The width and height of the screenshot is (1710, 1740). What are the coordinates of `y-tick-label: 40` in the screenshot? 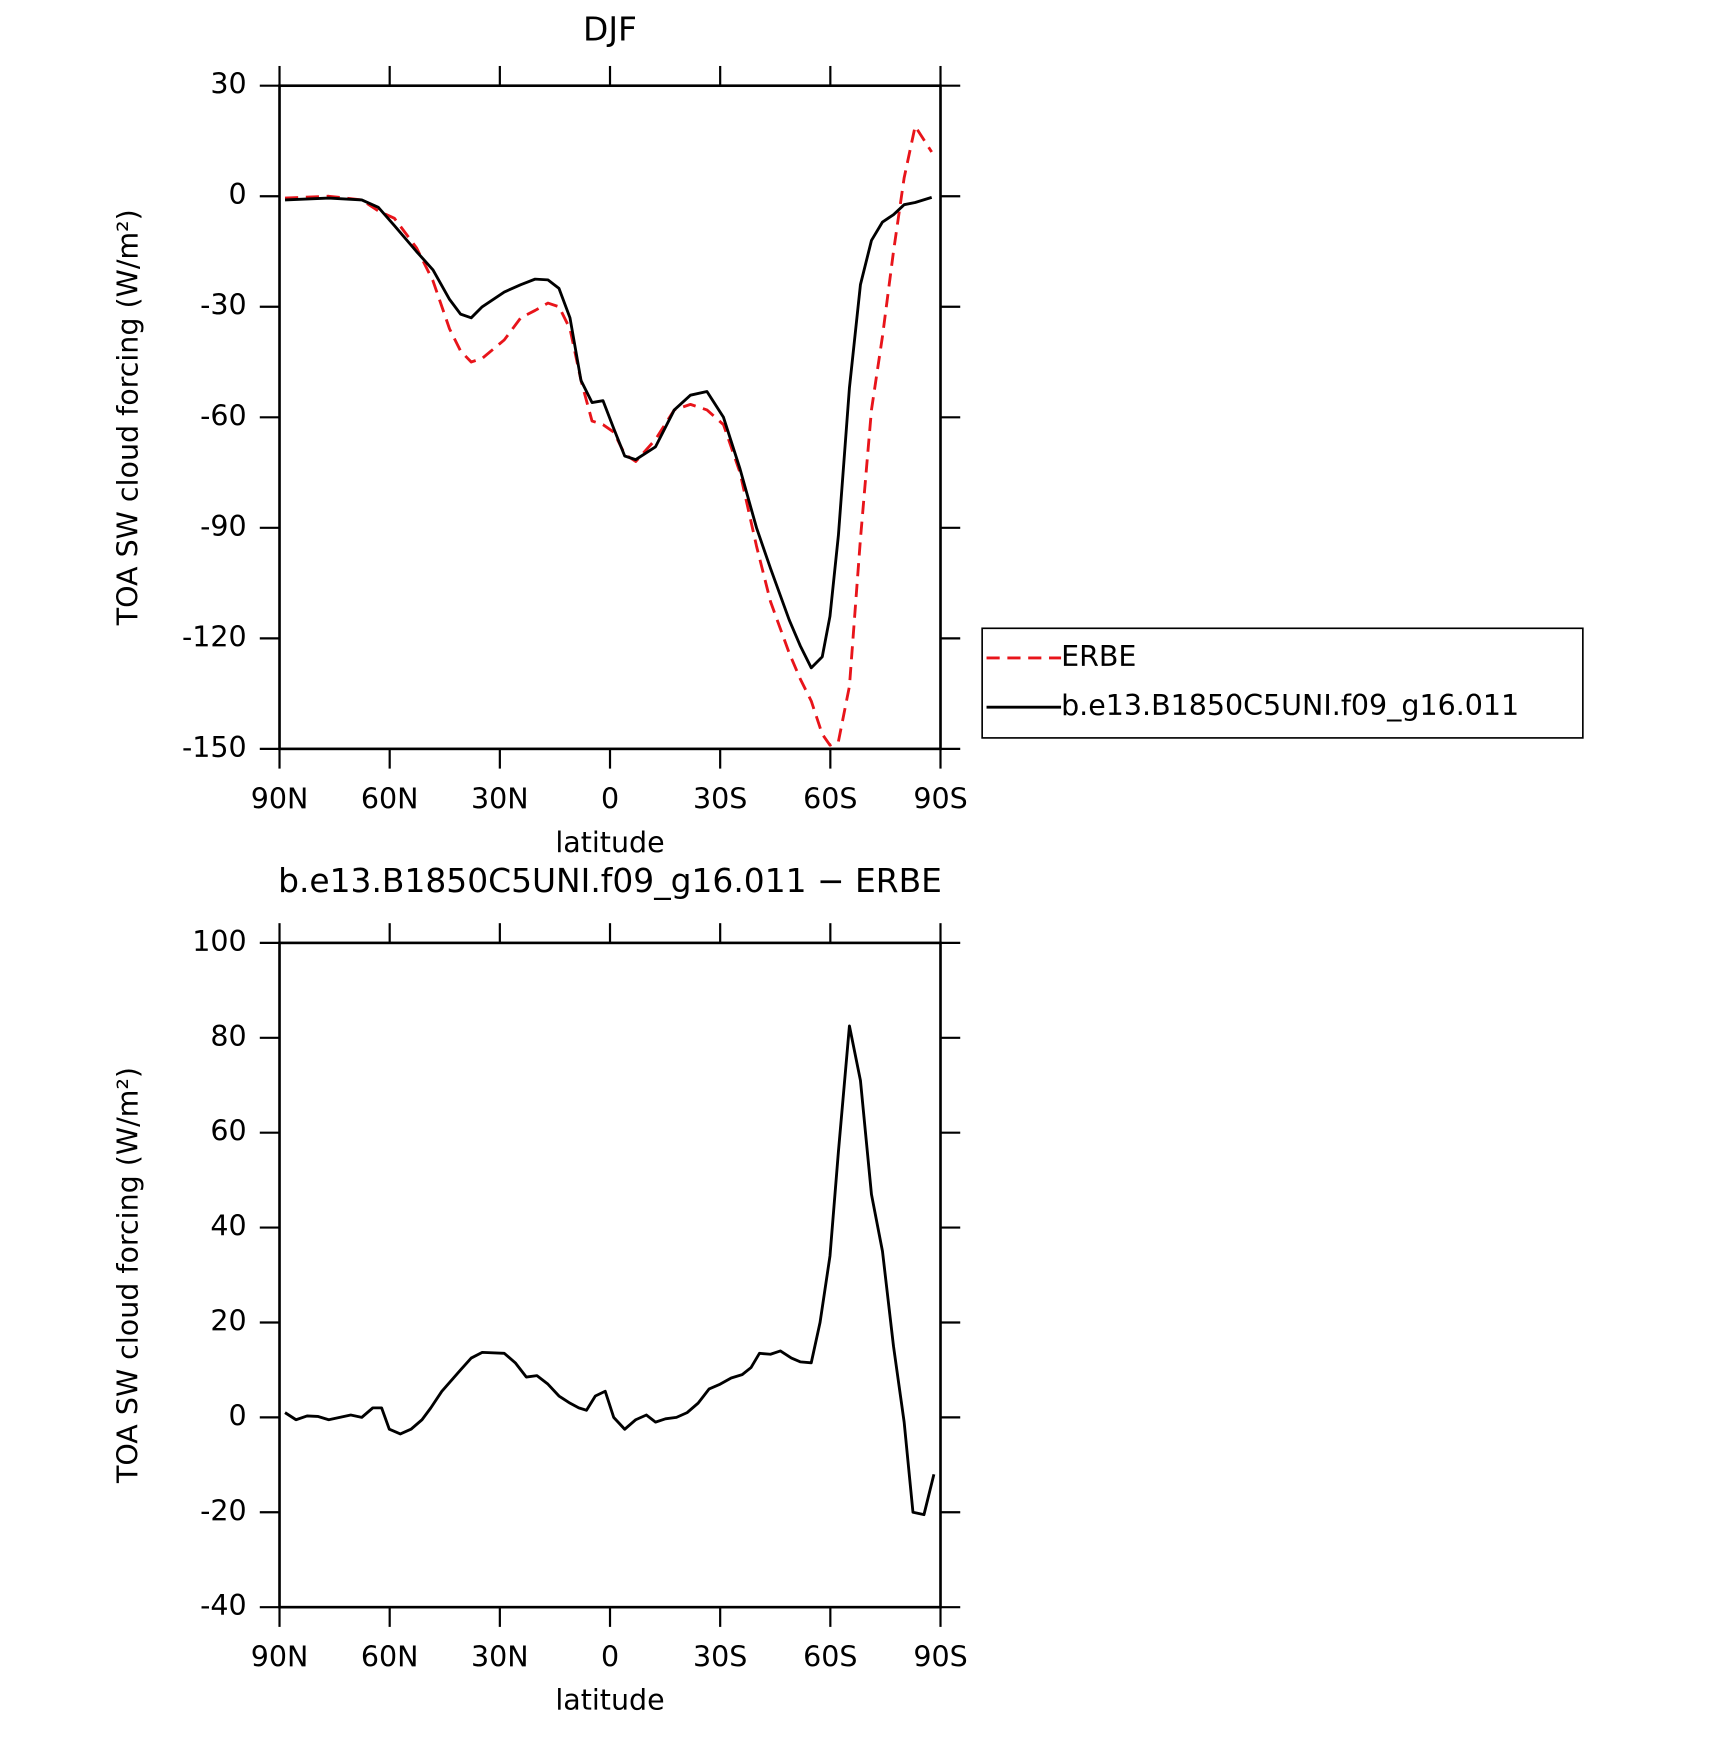 It's located at (228, 1226).